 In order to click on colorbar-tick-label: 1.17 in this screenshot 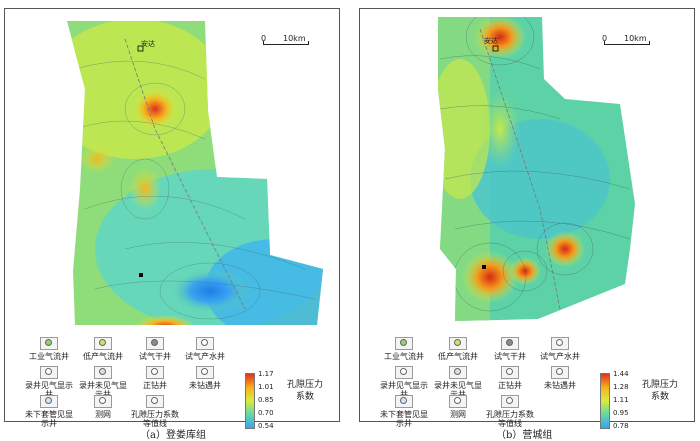, I will do `click(266, 374)`.